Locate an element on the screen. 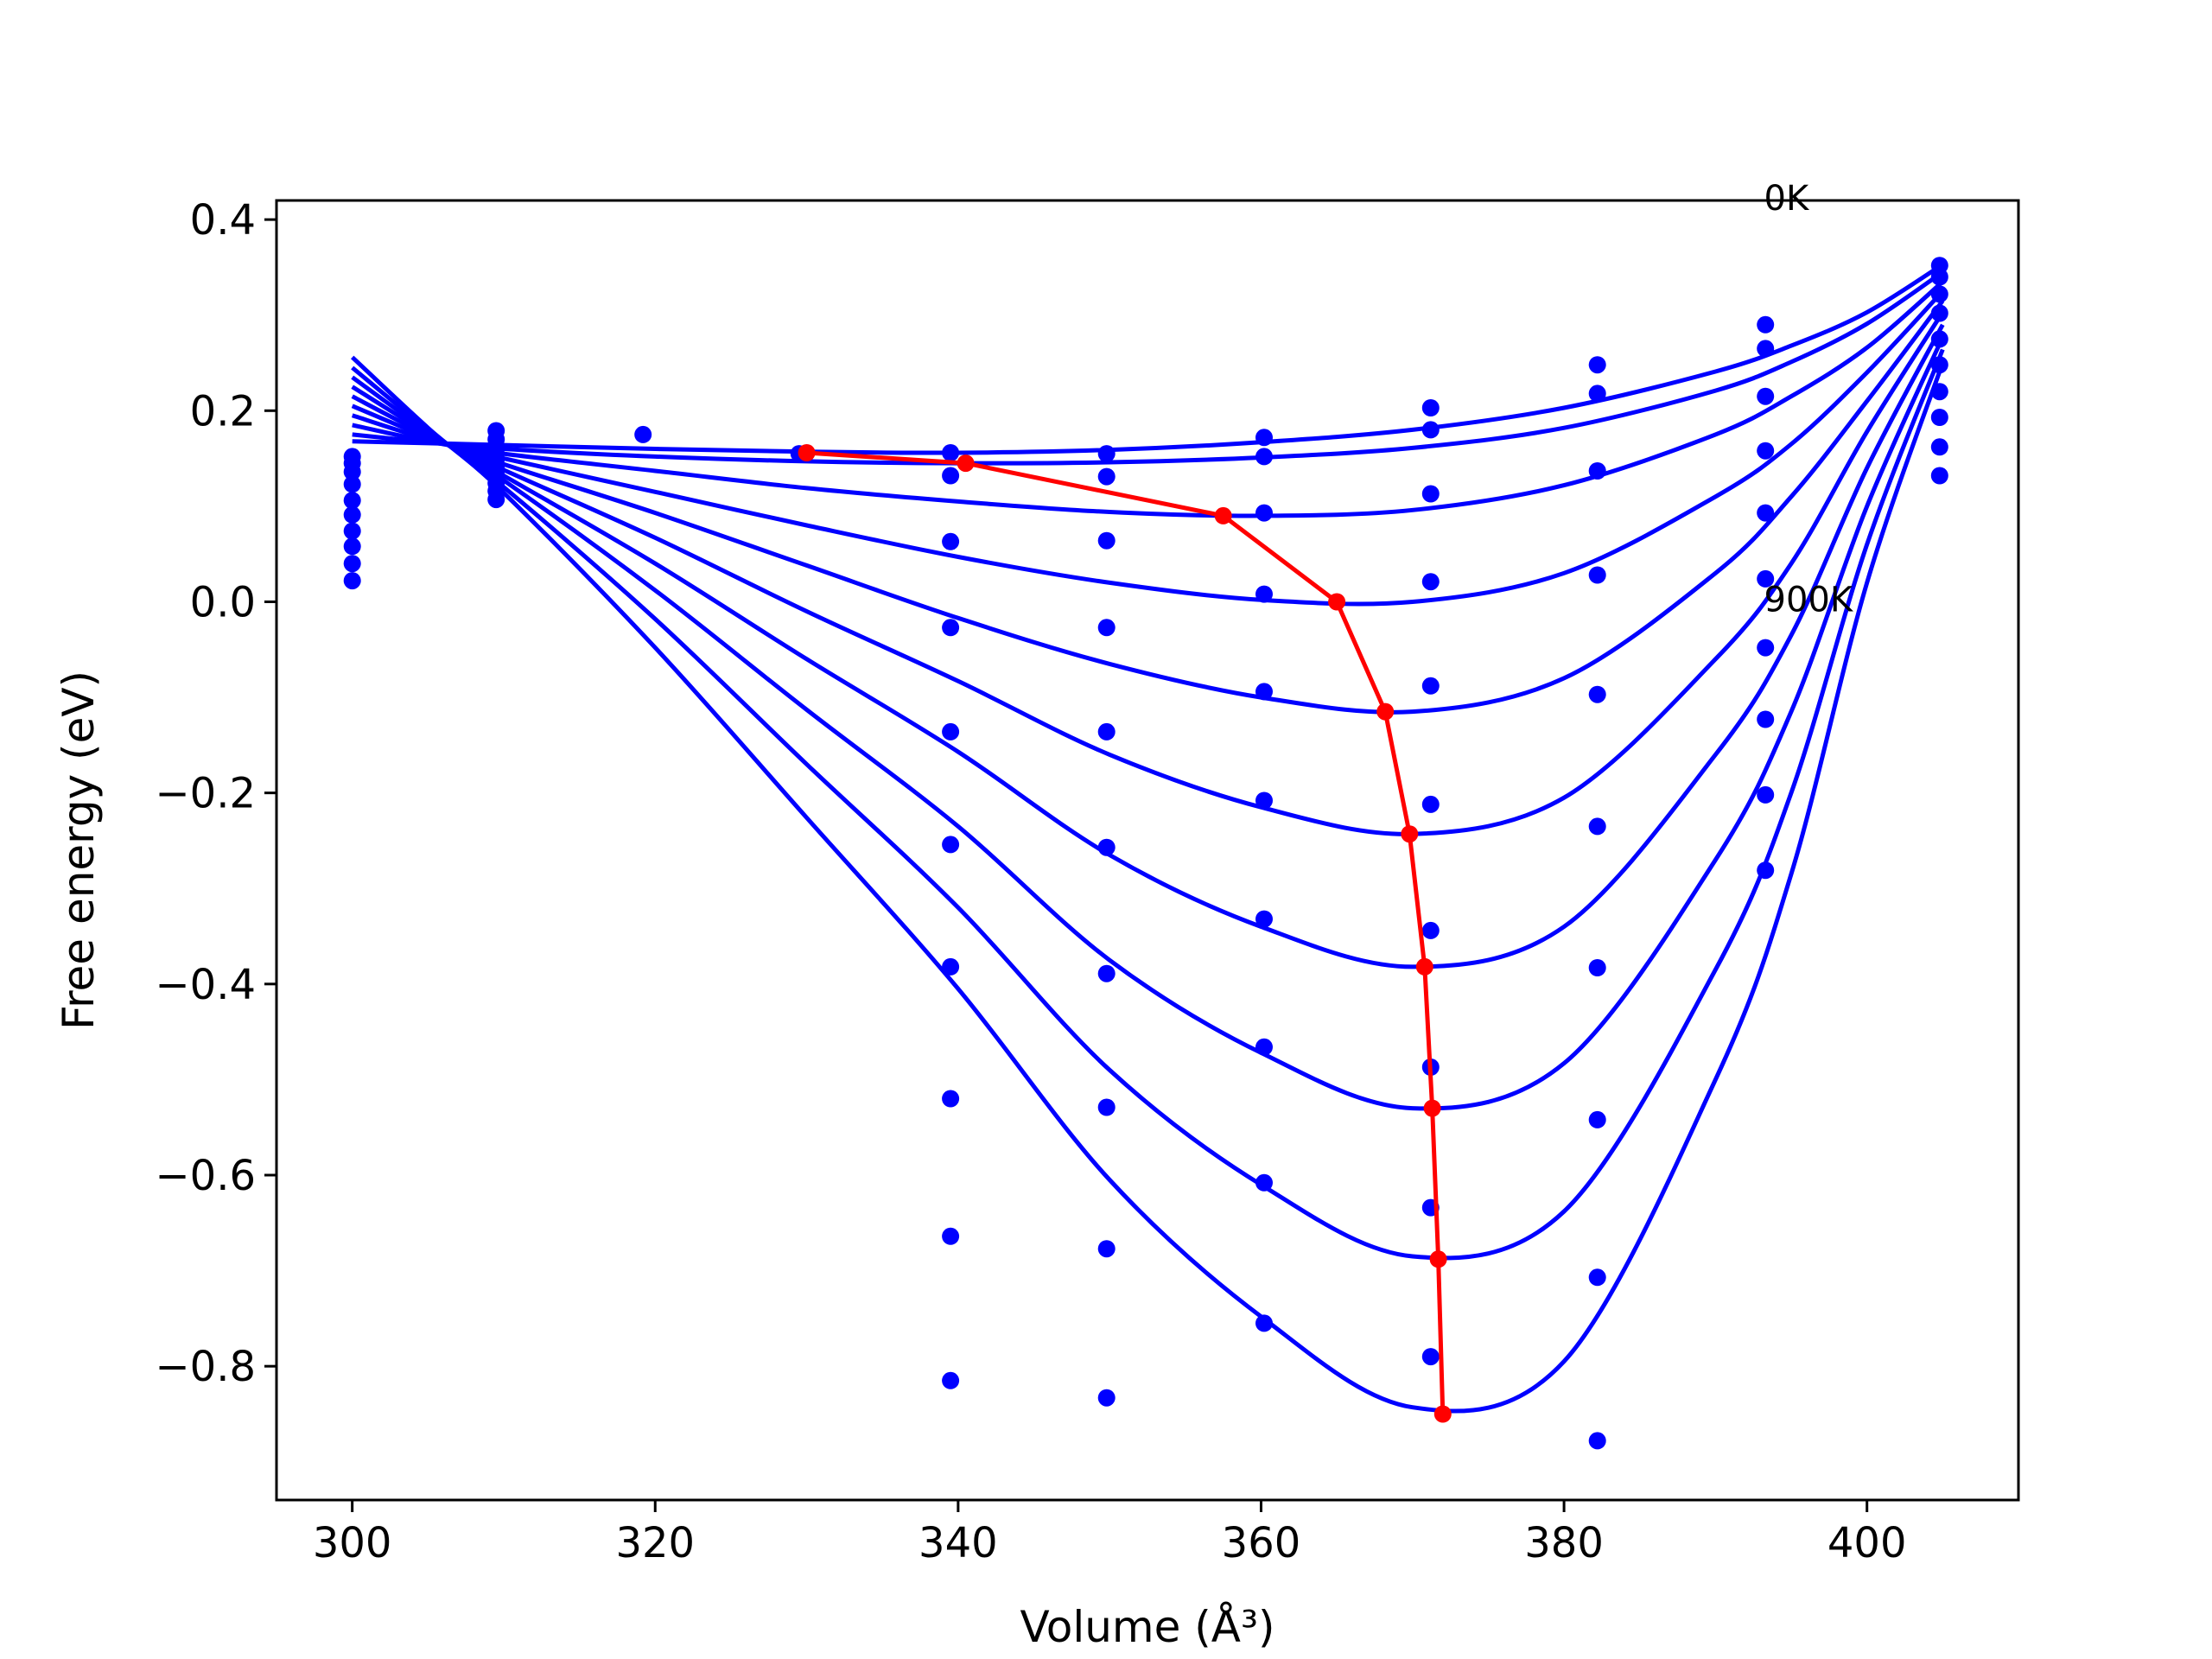  x-tick-label: 360 is located at coordinates (1261, 1543).